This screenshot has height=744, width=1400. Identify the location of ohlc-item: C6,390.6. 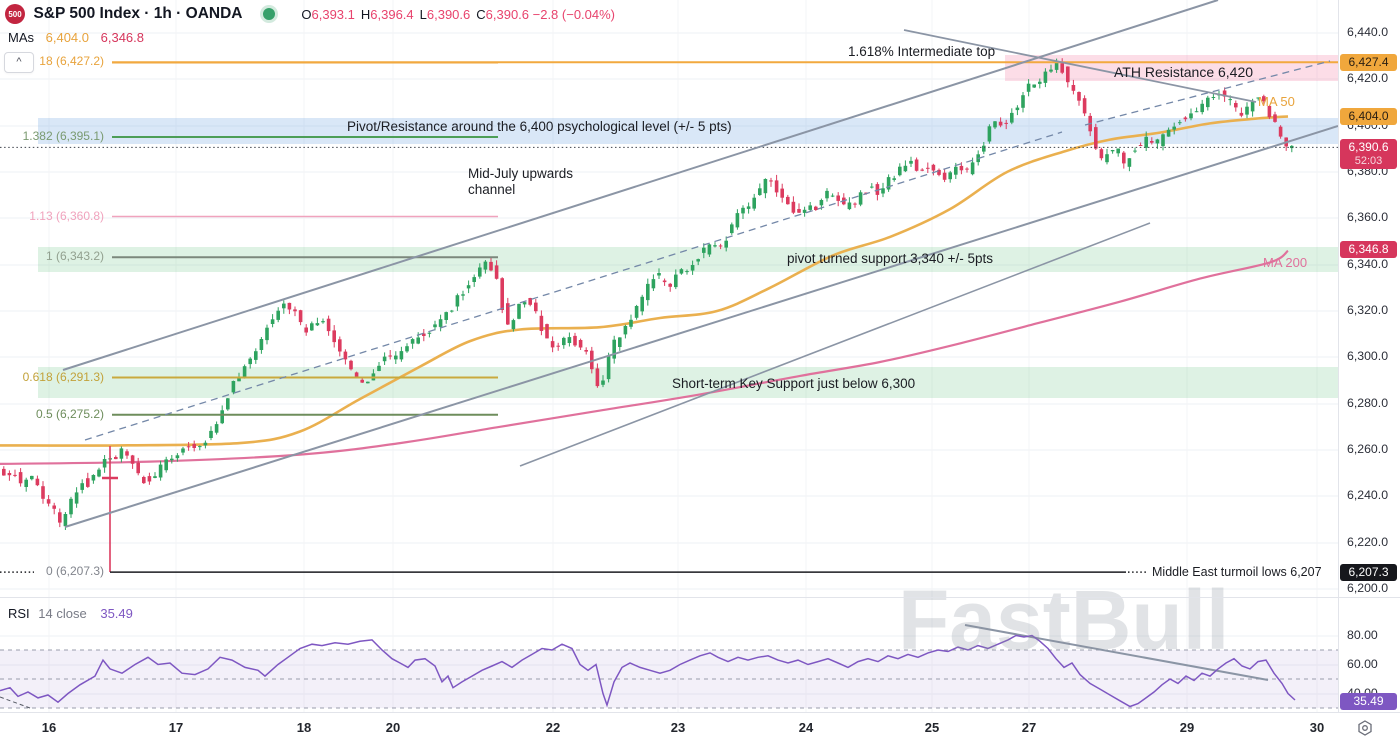
(499, 14).